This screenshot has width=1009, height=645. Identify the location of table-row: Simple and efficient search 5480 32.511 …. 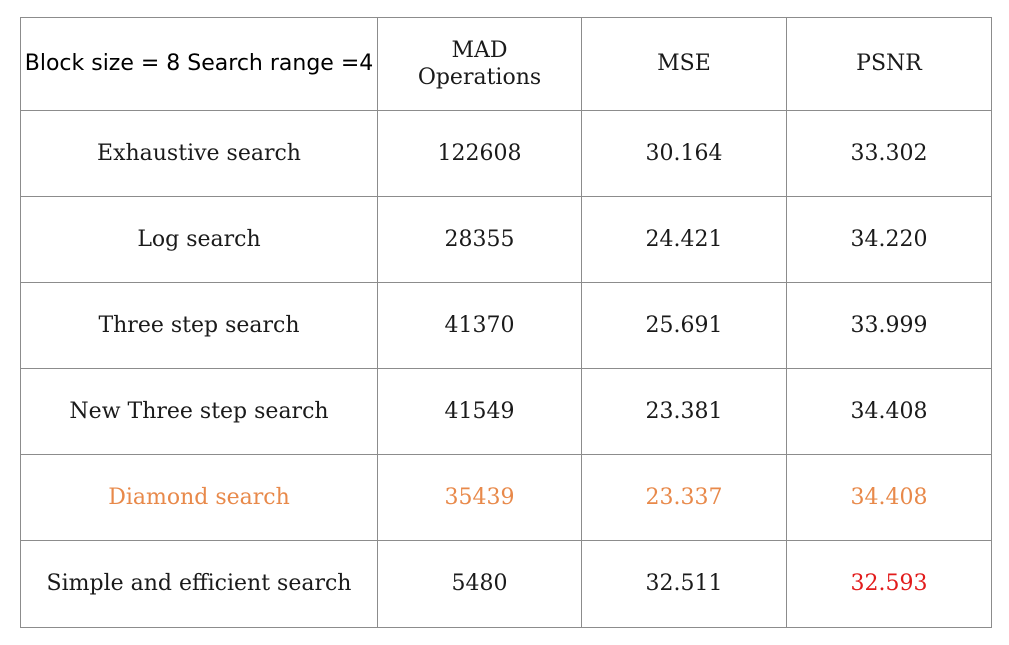
(506, 584).